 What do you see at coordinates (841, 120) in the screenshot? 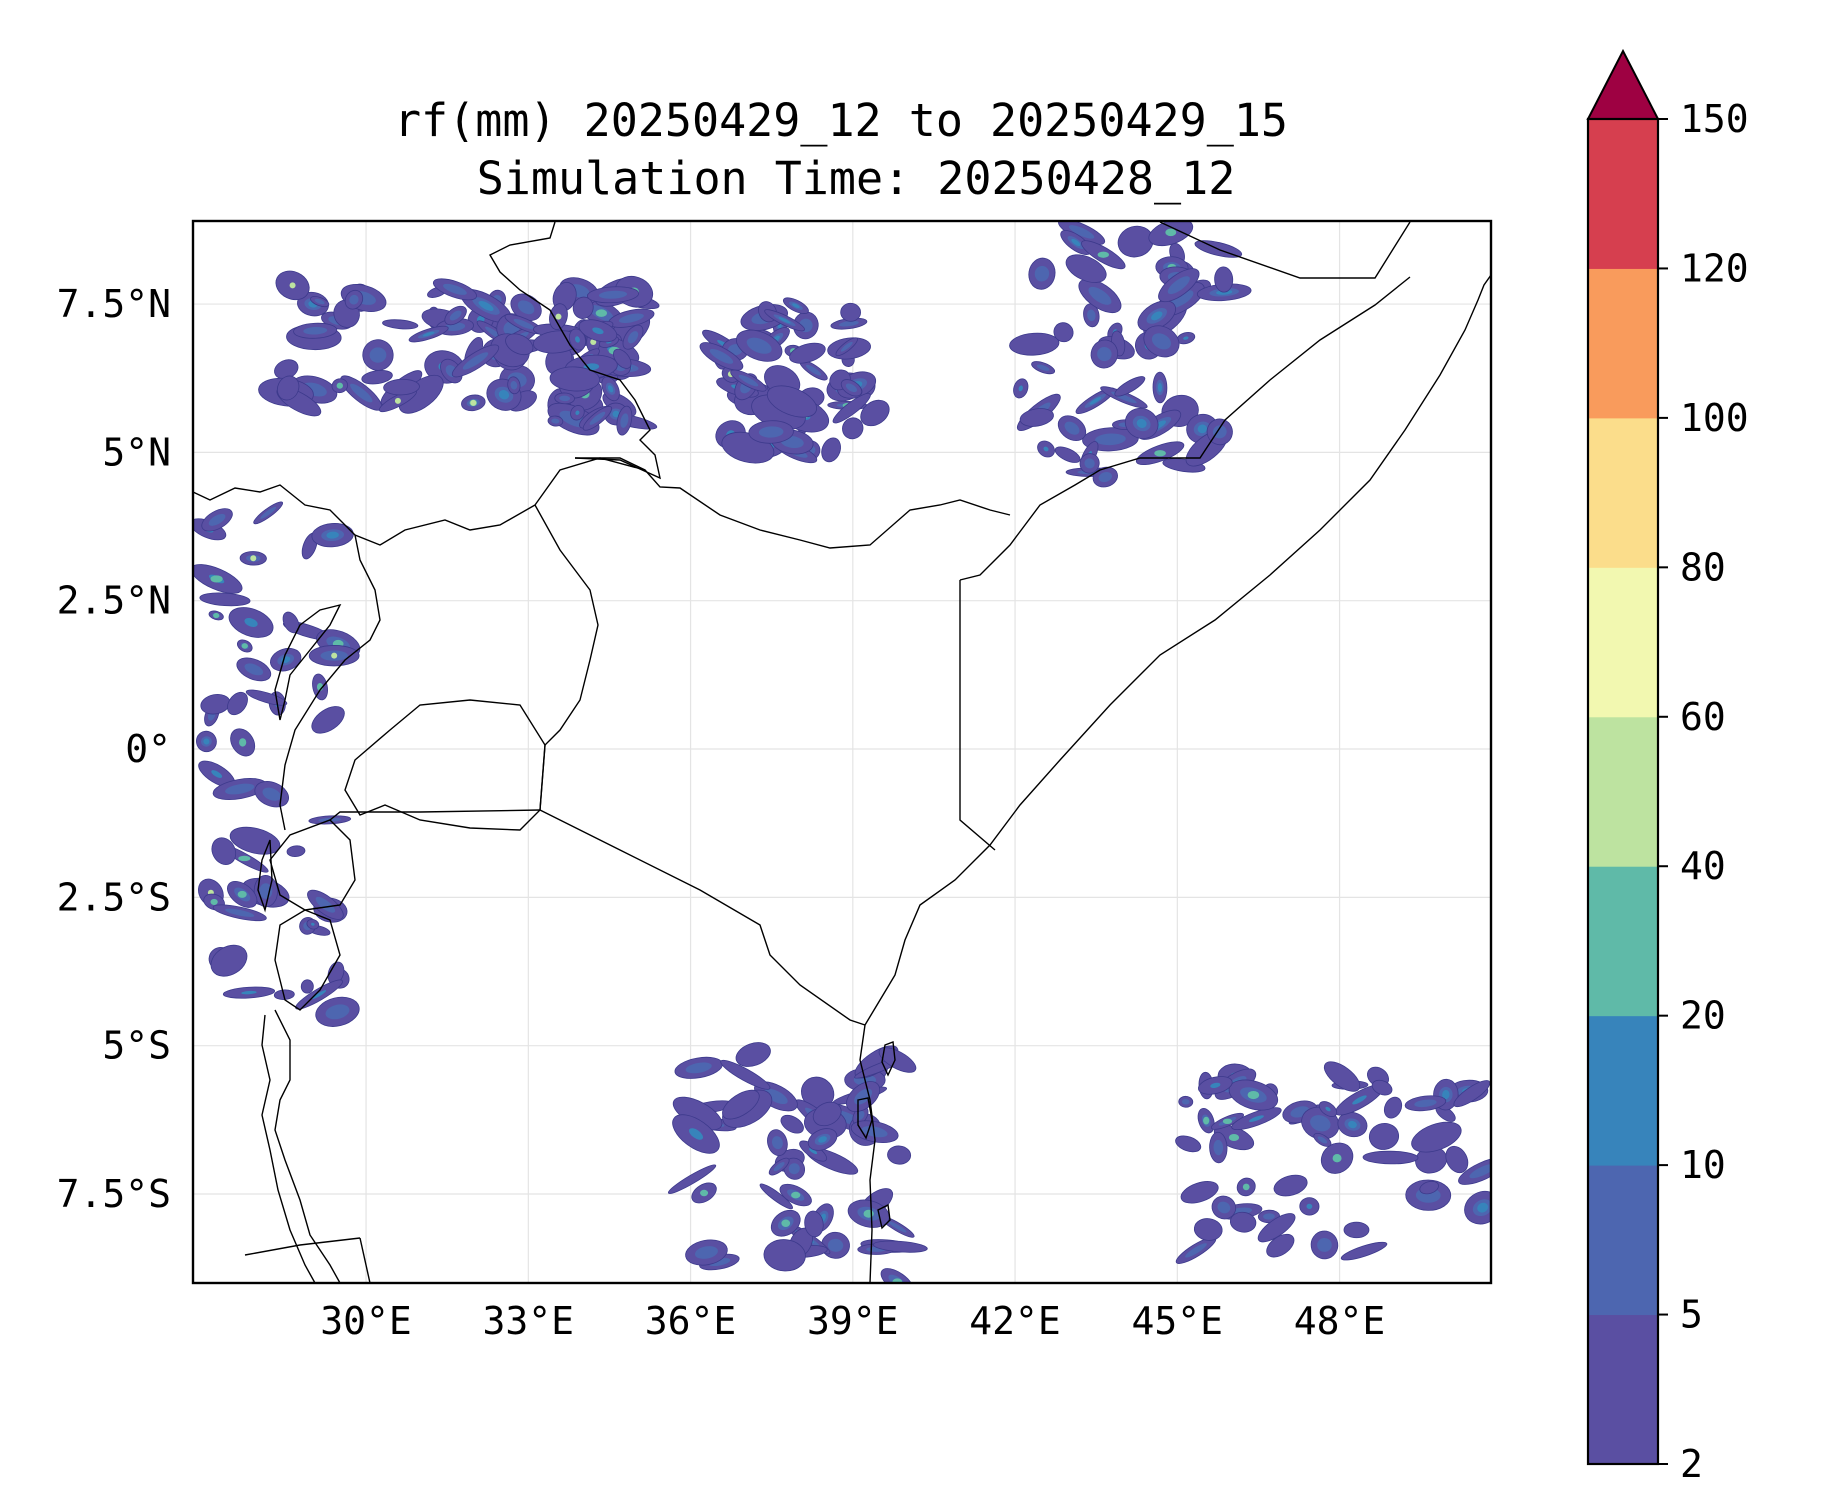
I see `chart-title-line1: rf(mm) 20250429_12 to 20250429_15` at bounding box center [841, 120].